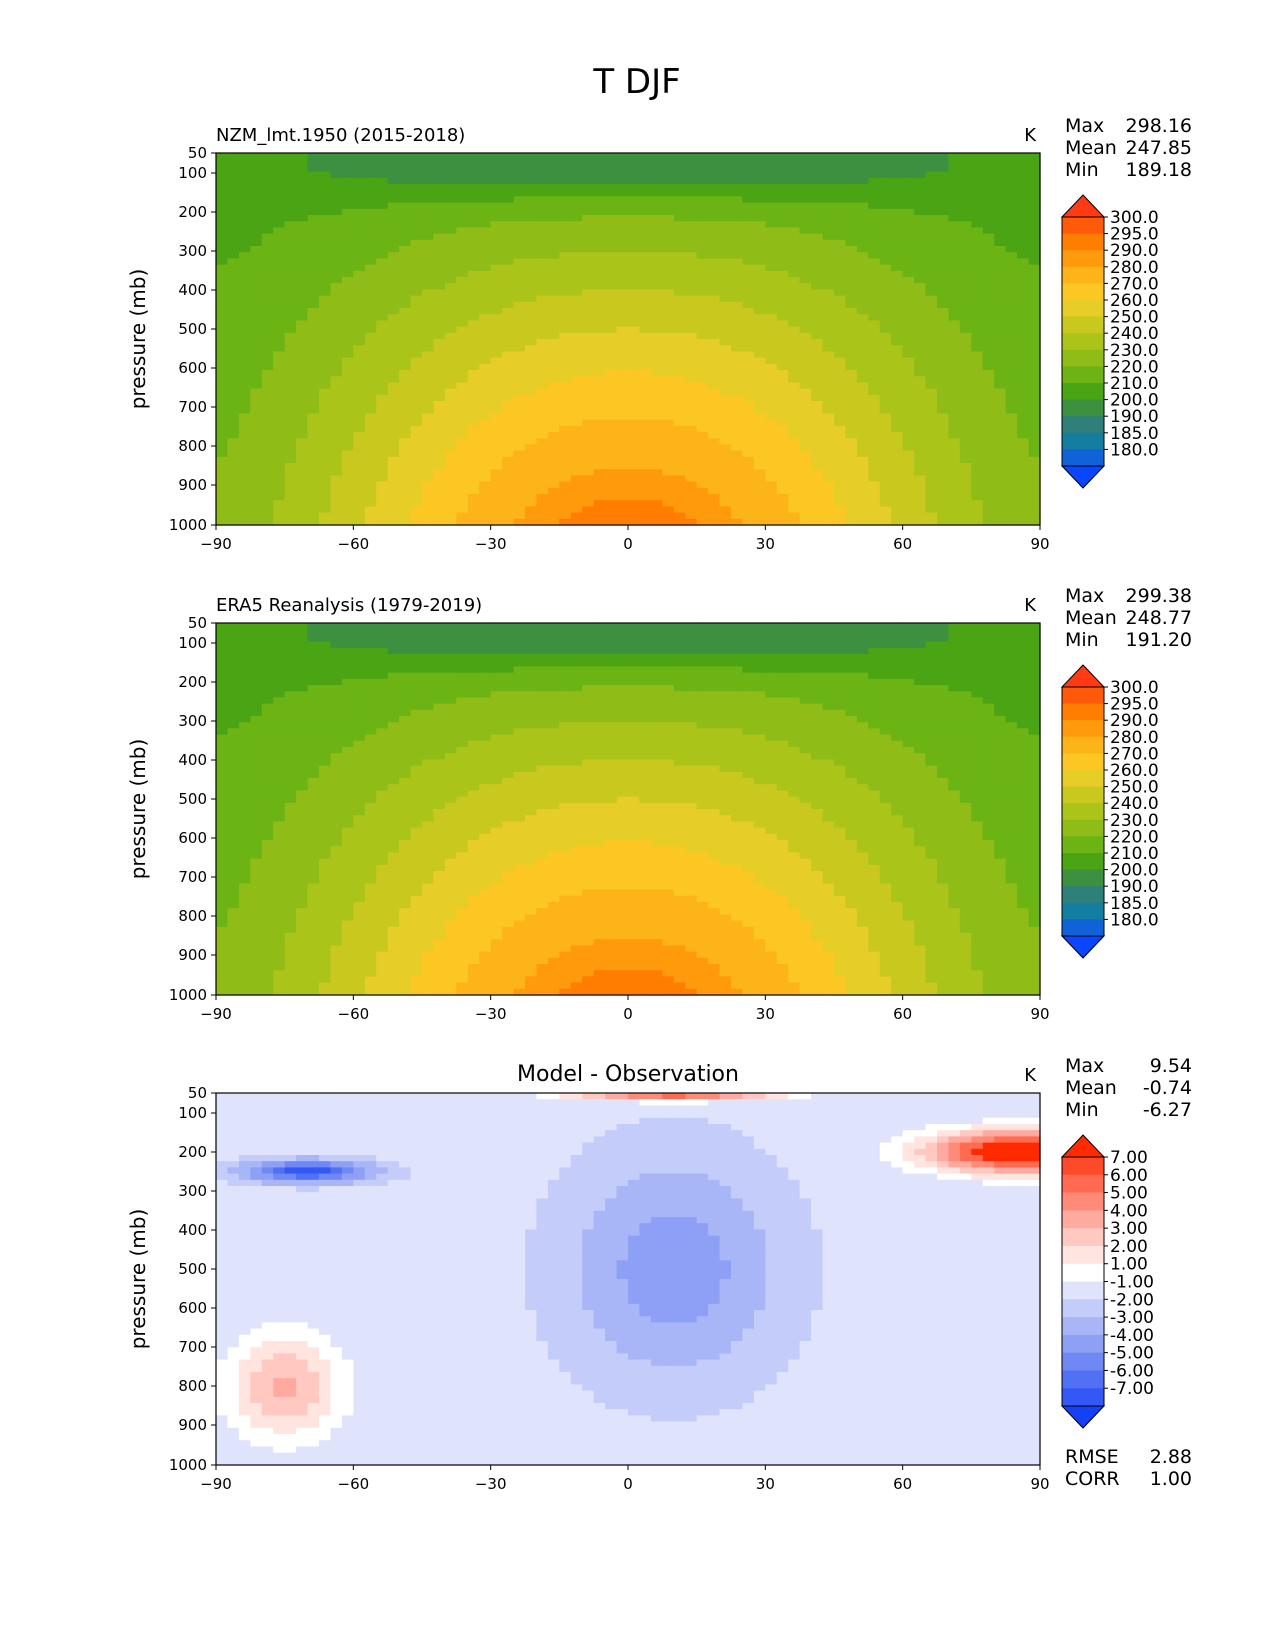  What do you see at coordinates (491, 544) in the screenshot?
I see `x-tick-label: −30` at bounding box center [491, 544].